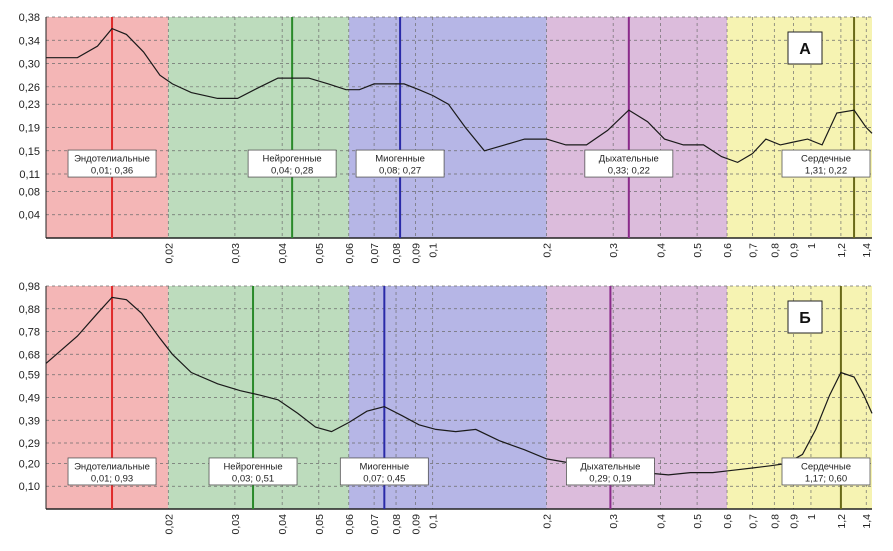 The image size is (893, 551). What do you see at coordinates (29, 333) in the screenshot?
I see `y-tick-label: 0,78` at bounding box center [29, 333].